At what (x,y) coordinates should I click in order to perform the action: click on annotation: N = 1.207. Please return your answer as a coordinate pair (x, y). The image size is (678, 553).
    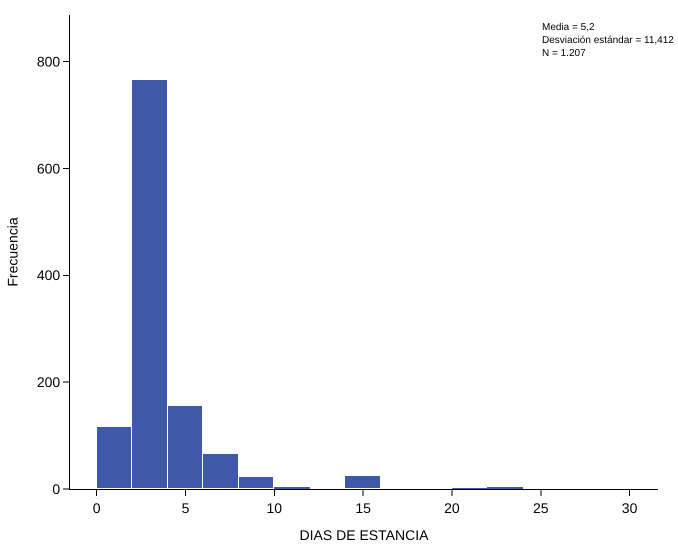
    Looking at the image, I should click on (564, 53).